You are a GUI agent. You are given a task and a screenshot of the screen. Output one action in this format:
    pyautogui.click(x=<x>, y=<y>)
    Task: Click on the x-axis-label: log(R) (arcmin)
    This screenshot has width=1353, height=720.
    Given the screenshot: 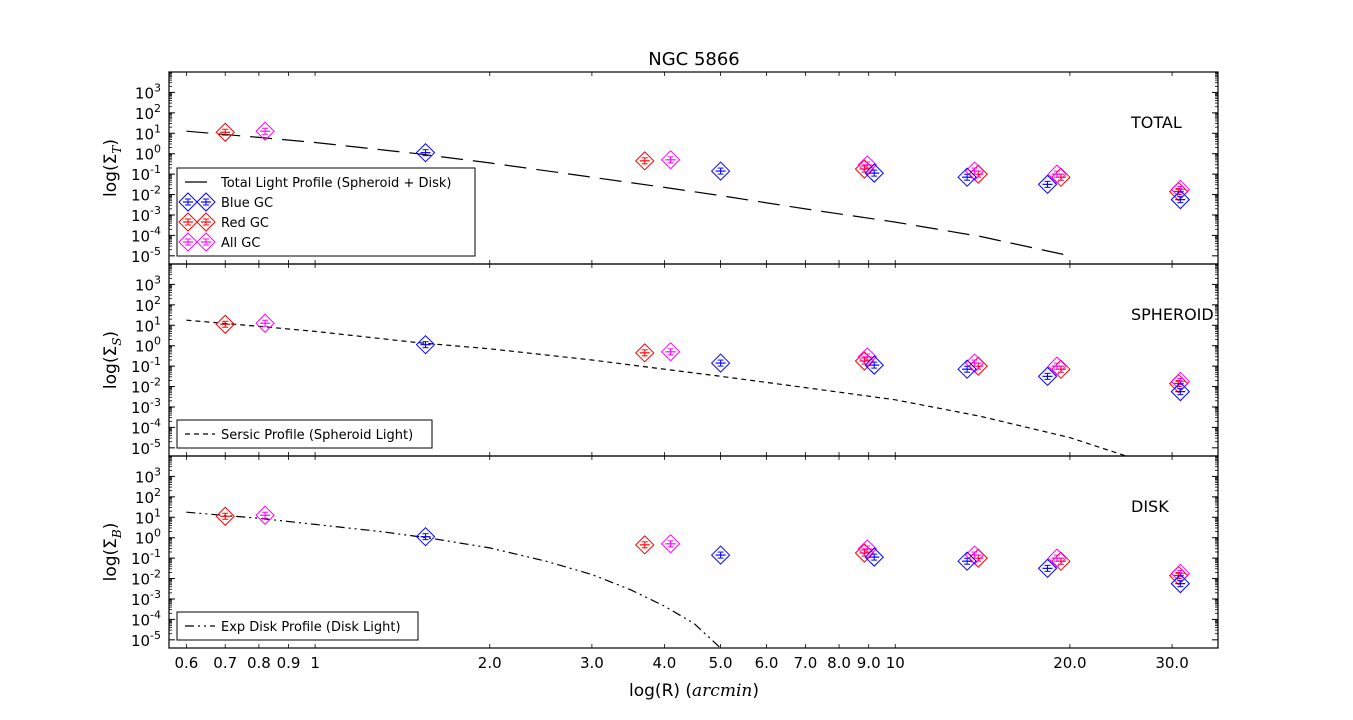 What is the action you would take?
    pyautogui.click(x=694, y=691)
    